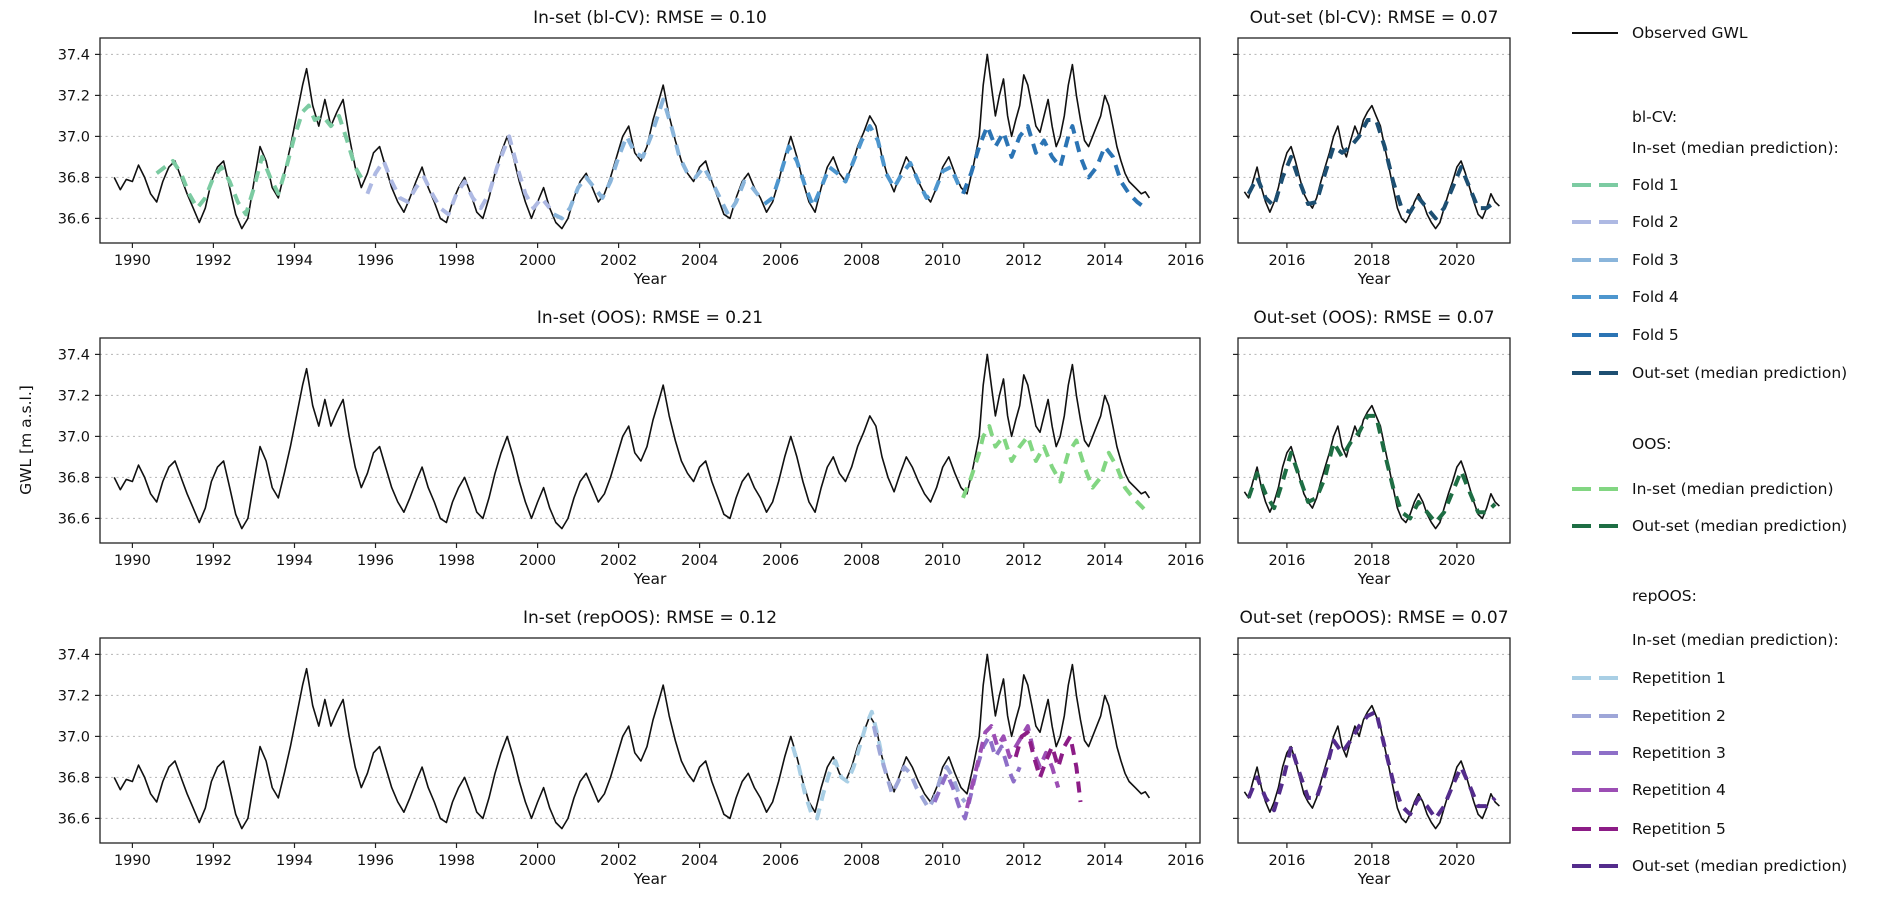 This screenshot has height=899, width=1892. Describe the element at coordinates (1735, 640) in the screenshot. I see `legend-subheader-repoos: In-set (median prediction):` at that location.